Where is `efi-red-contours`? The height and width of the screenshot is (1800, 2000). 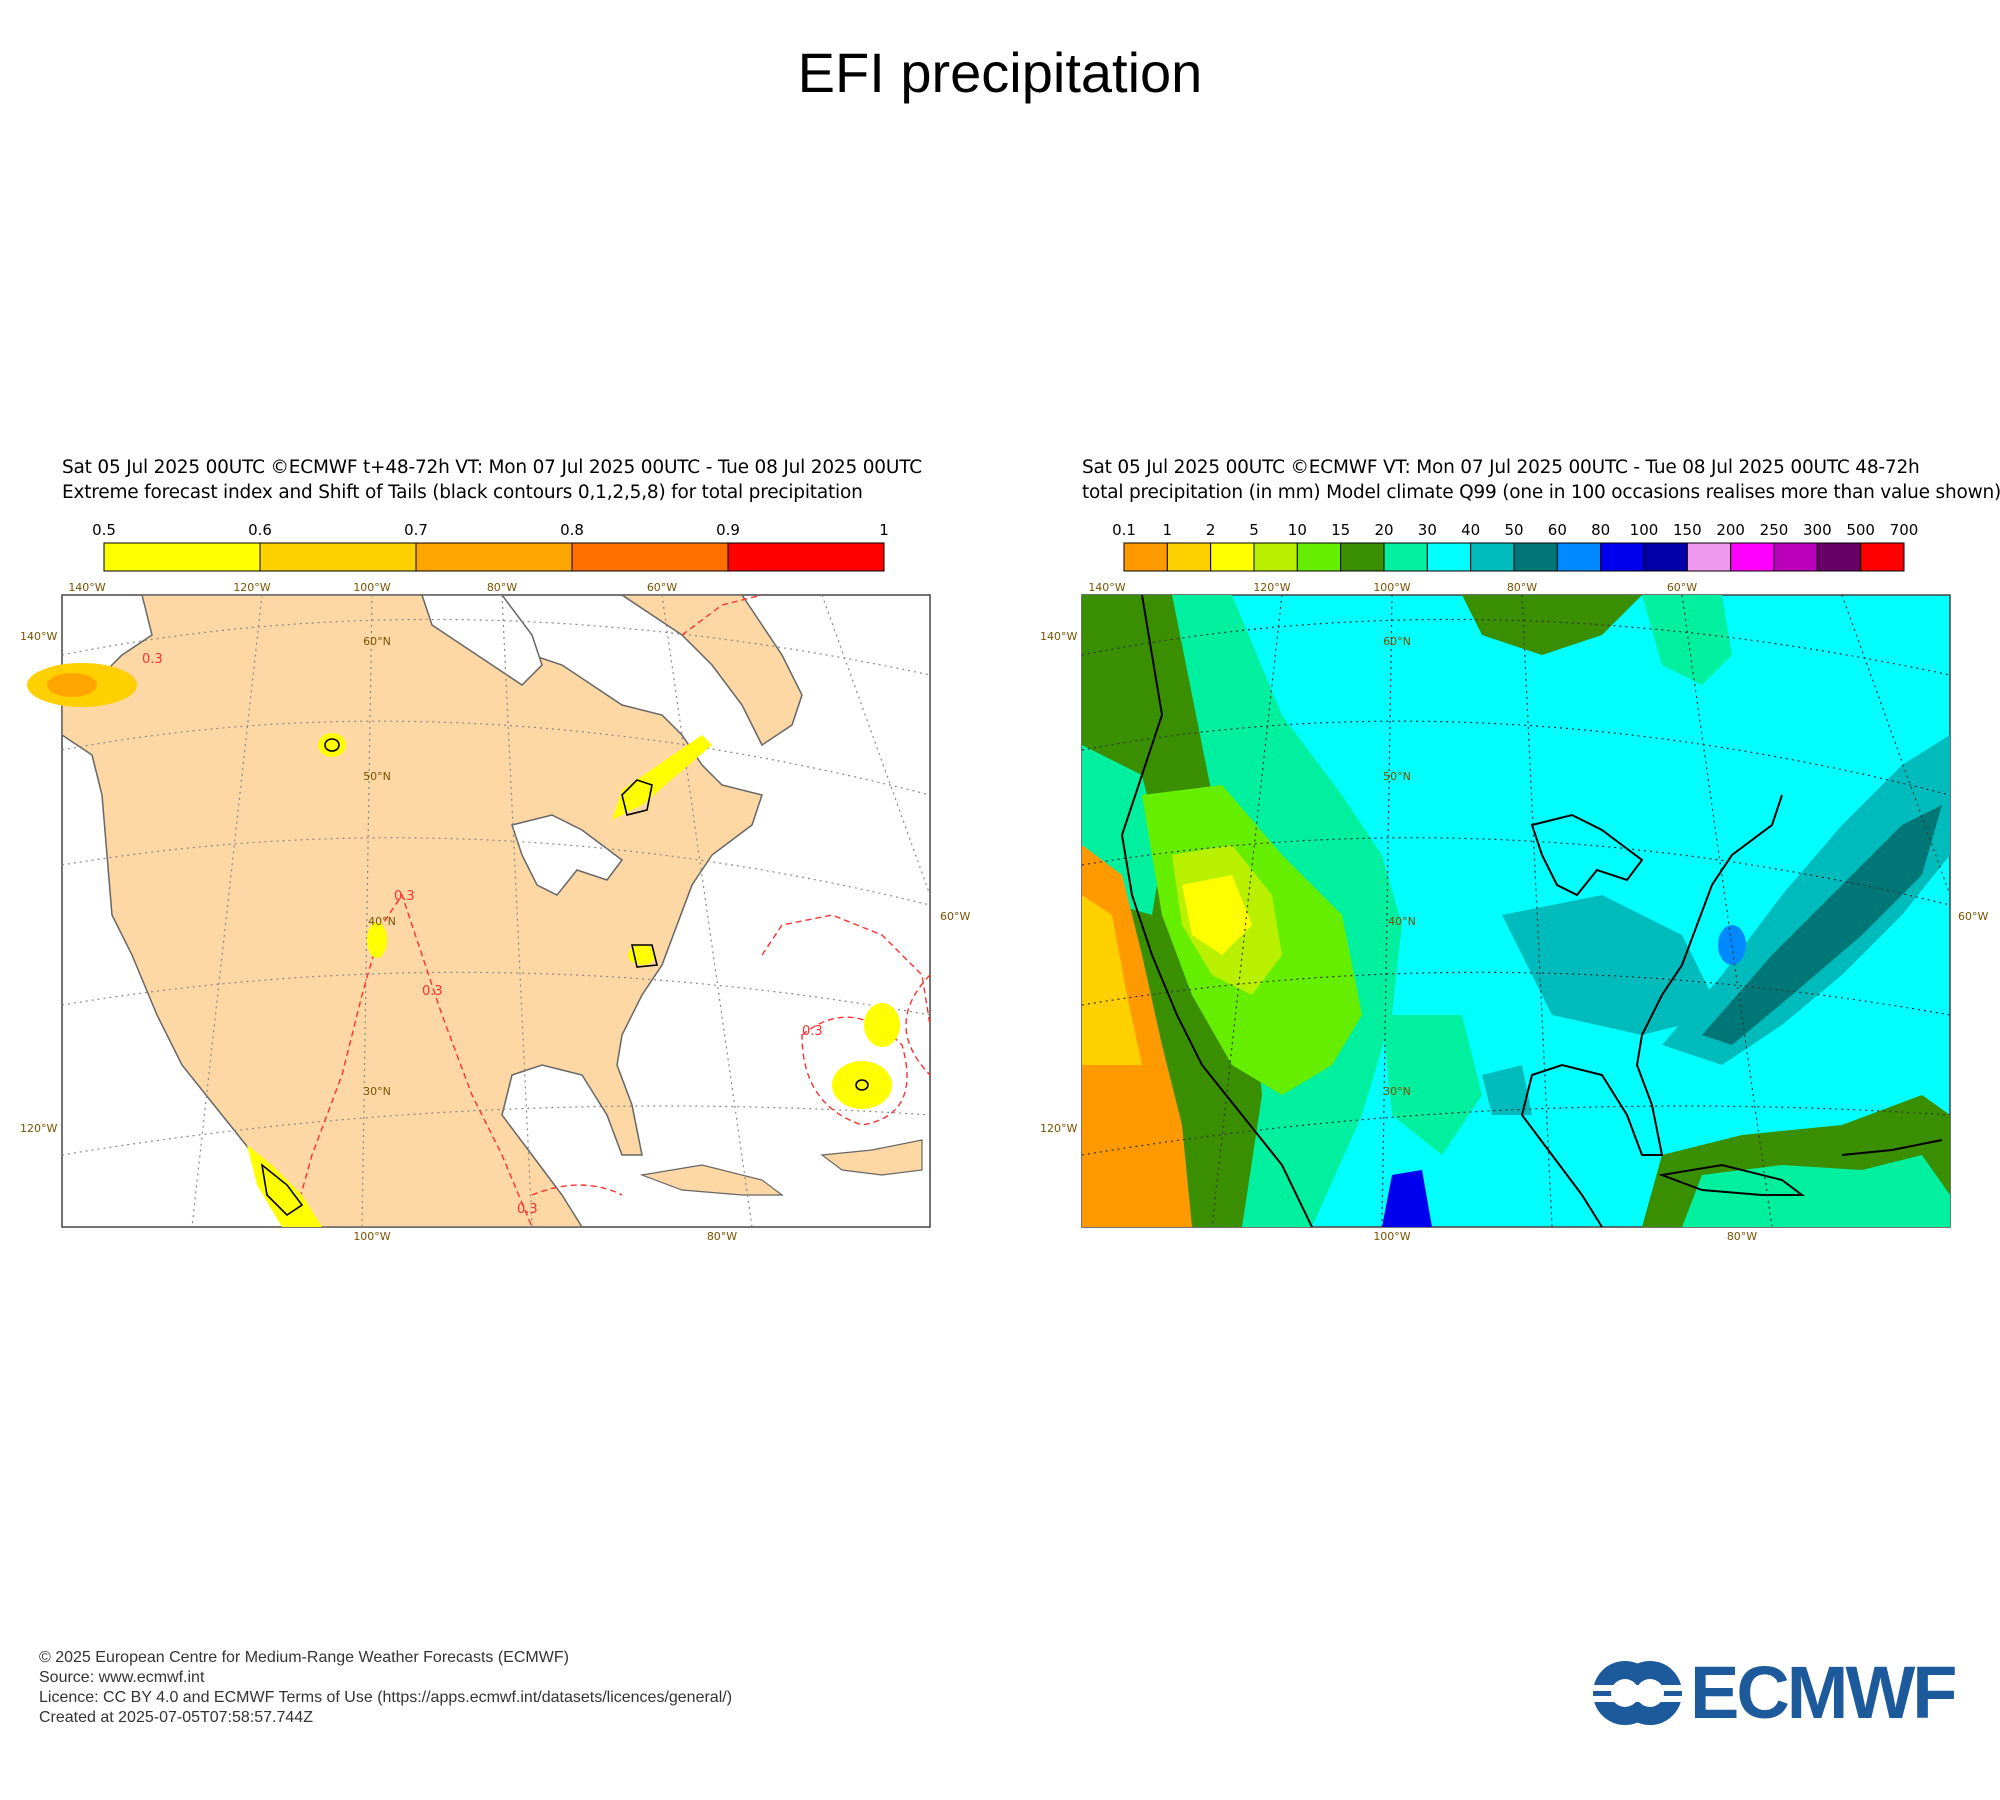
efi-red-contours is located at coordinates (611, 911).